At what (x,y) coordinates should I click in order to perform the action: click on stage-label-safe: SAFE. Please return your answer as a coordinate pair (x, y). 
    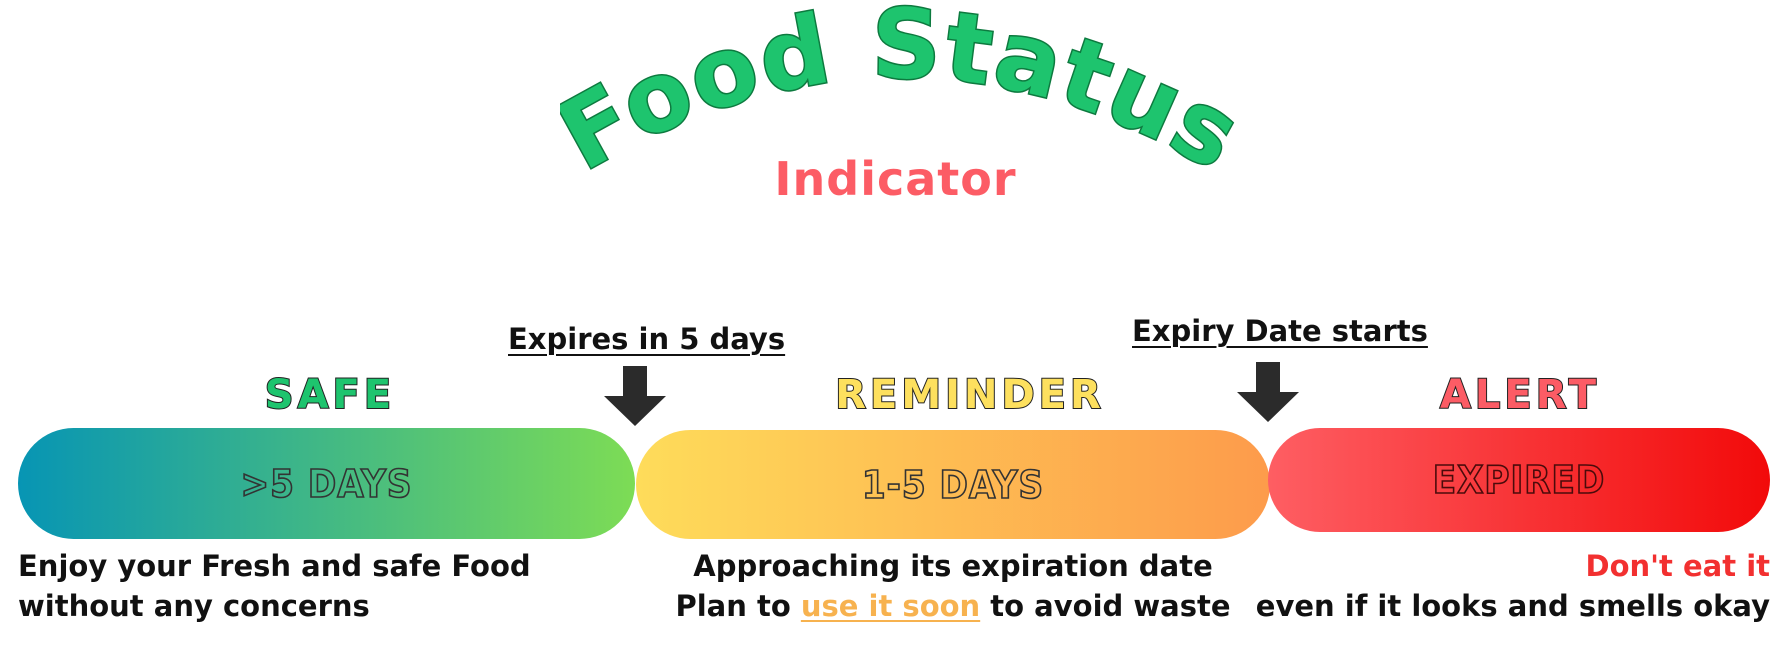
    Looking at the image, I should click on (330, 395).